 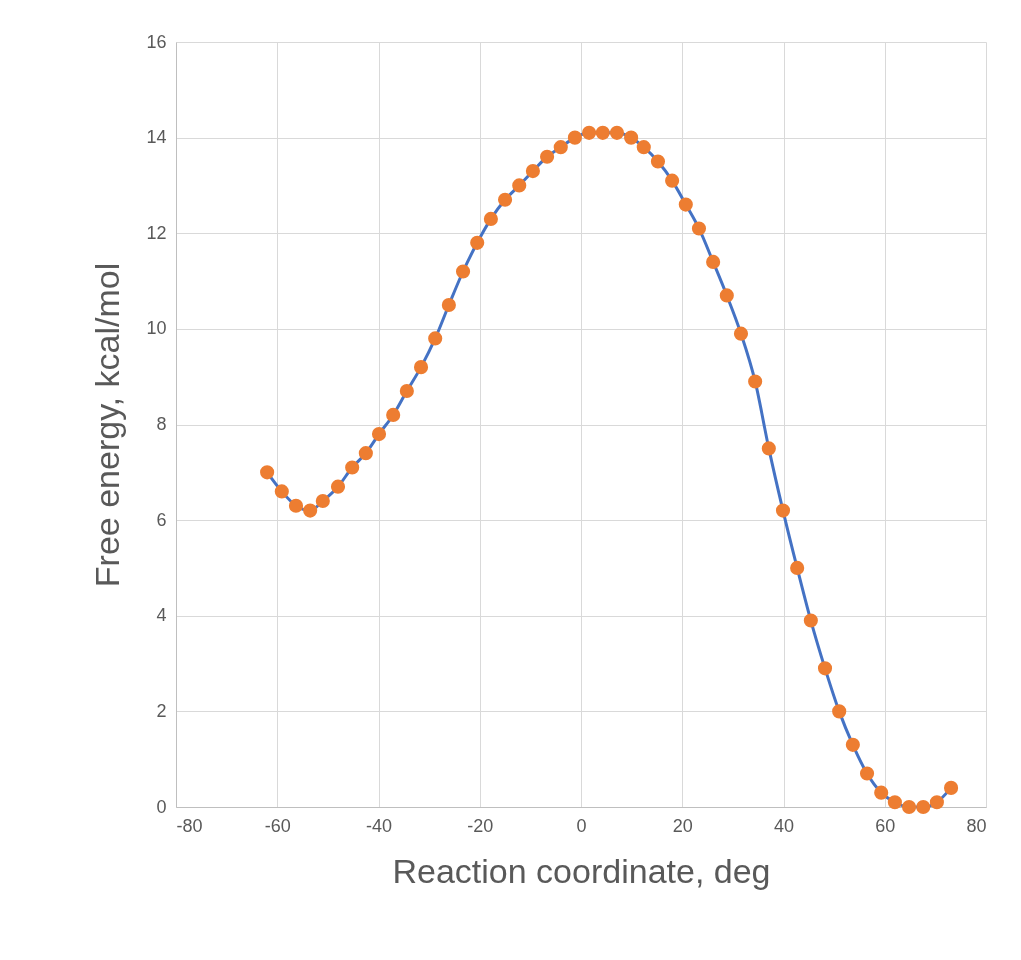 What do you see at coordinates (156, 137) in the screenshot?
I see `y-tick-label: 14` at bounding box center [156, 137].